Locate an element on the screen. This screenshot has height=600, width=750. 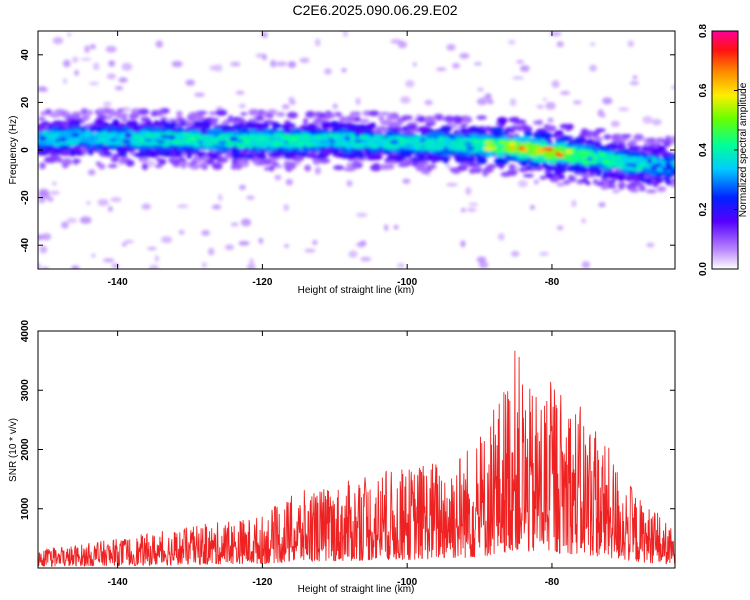
x-tick-label: -80 is located at coordinates (552, 282).